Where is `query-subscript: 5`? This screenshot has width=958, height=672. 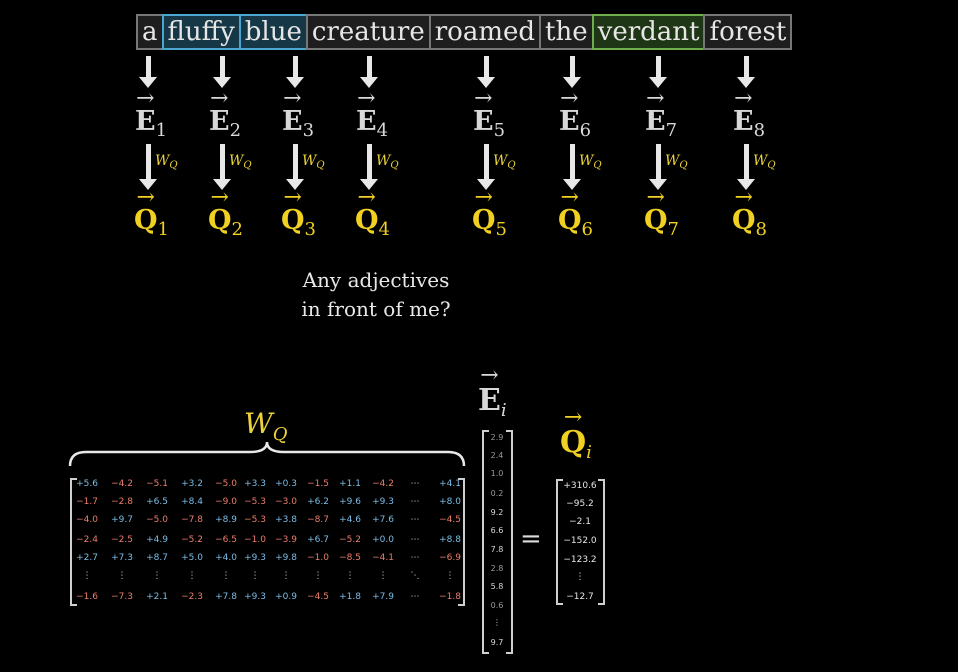 query-subscript: 5 is located at coordinates (501, 229).